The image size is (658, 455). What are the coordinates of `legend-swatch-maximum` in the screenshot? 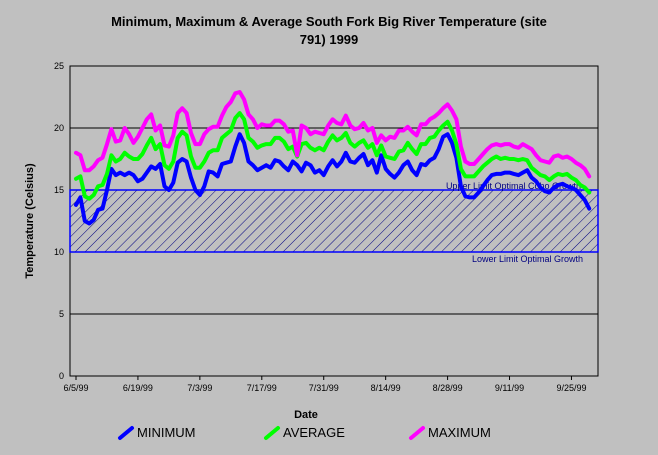 It's located at (417, 433).